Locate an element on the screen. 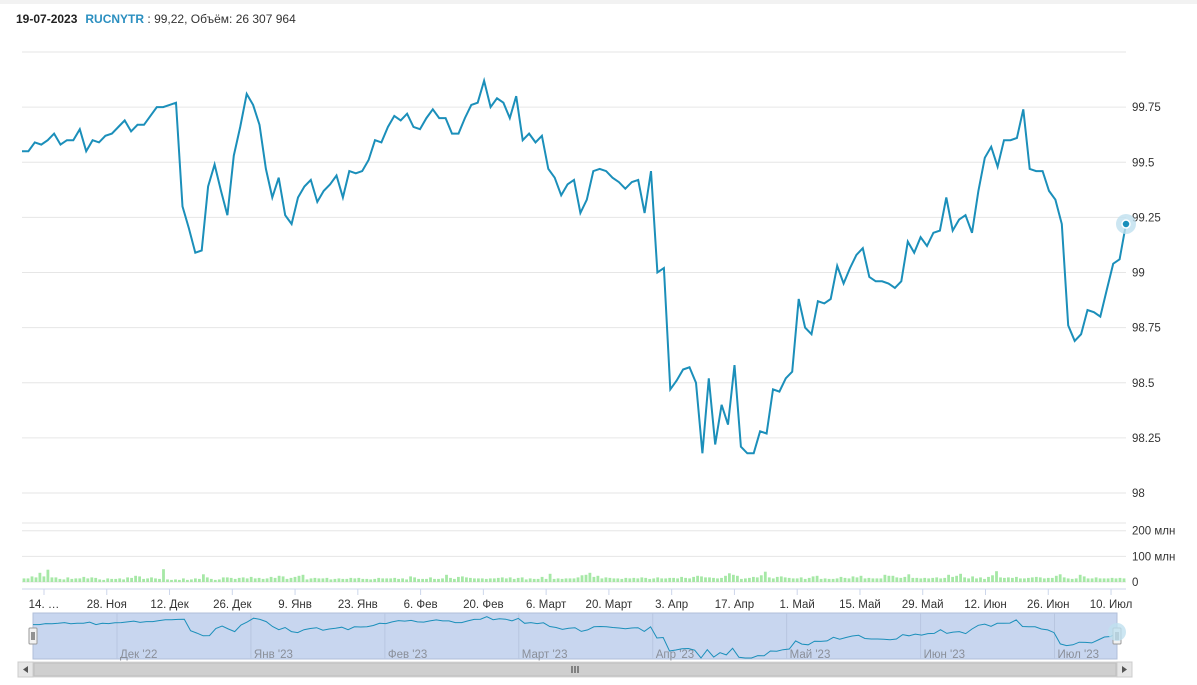 The width and height of the screenshot is (1197, 685). navigator-label: Июл '23 is located at coordinates (1079, 655).